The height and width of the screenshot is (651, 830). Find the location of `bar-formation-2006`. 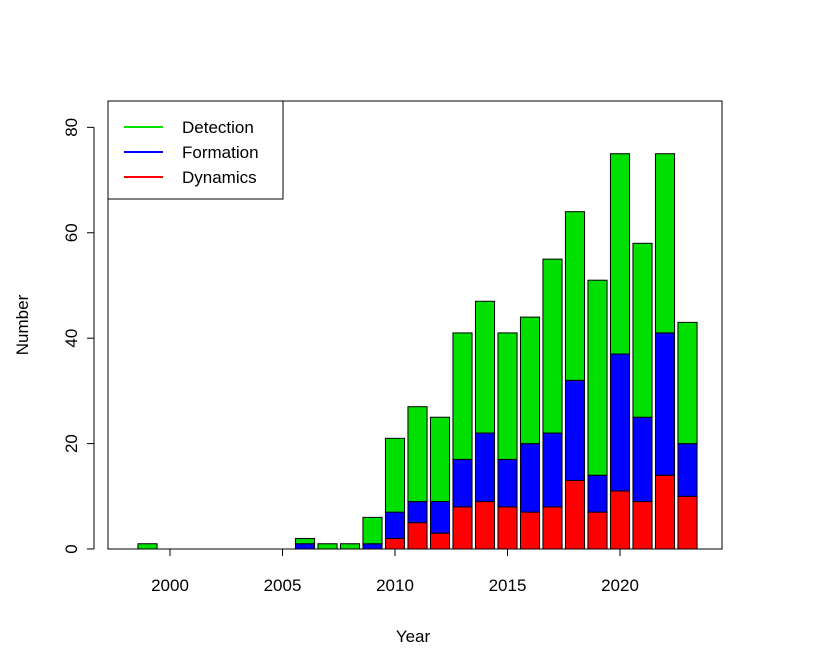

bar-formation-2006 is located at coordinates (305, 546).